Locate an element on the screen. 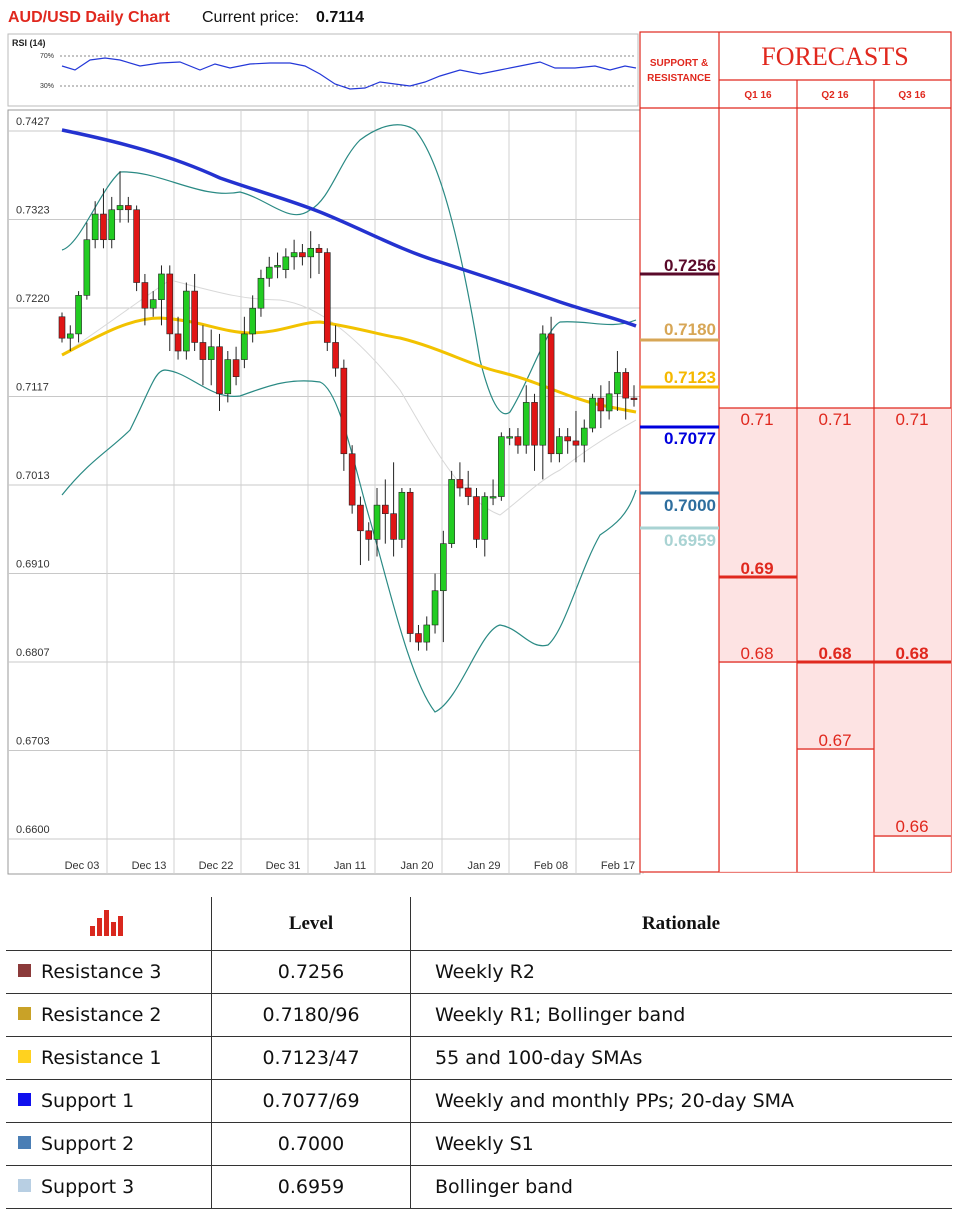 The width and height of the screenshot is (965, 1209). forecast-q3-high: 0.71 is located at coordinates (911, 419).